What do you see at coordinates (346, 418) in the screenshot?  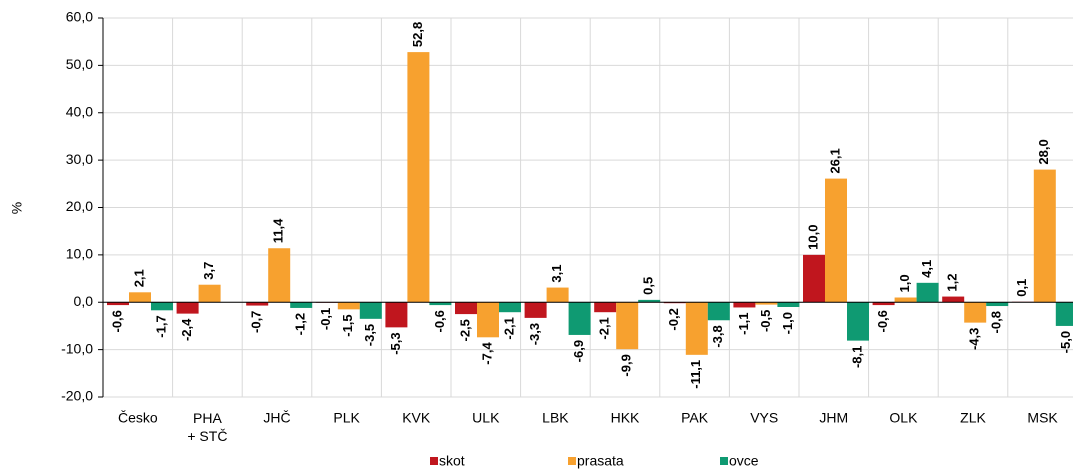 I see `x-tick-label: PLK` at bounding box center [346, 418].